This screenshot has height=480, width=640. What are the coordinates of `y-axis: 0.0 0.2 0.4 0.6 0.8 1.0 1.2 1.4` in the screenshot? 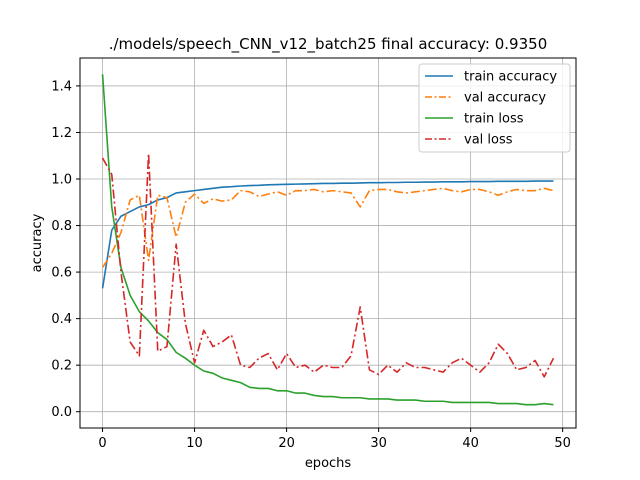 It's located at (65, 249).